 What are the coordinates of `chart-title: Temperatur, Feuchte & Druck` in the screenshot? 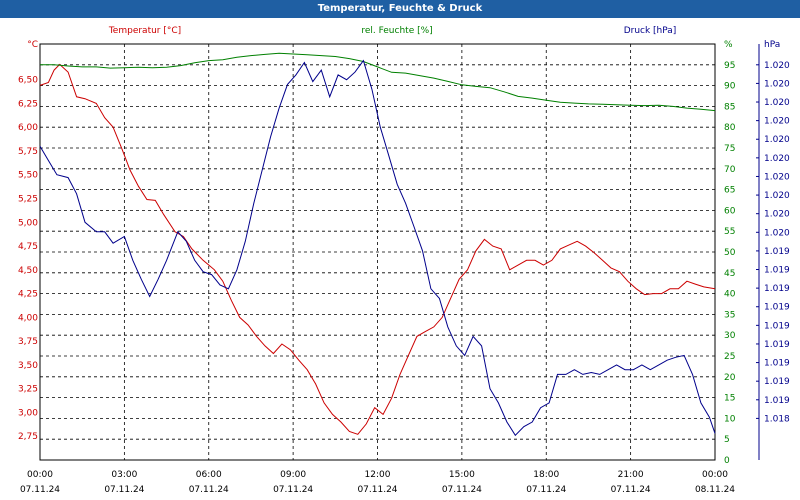 It's located at (400, 9).